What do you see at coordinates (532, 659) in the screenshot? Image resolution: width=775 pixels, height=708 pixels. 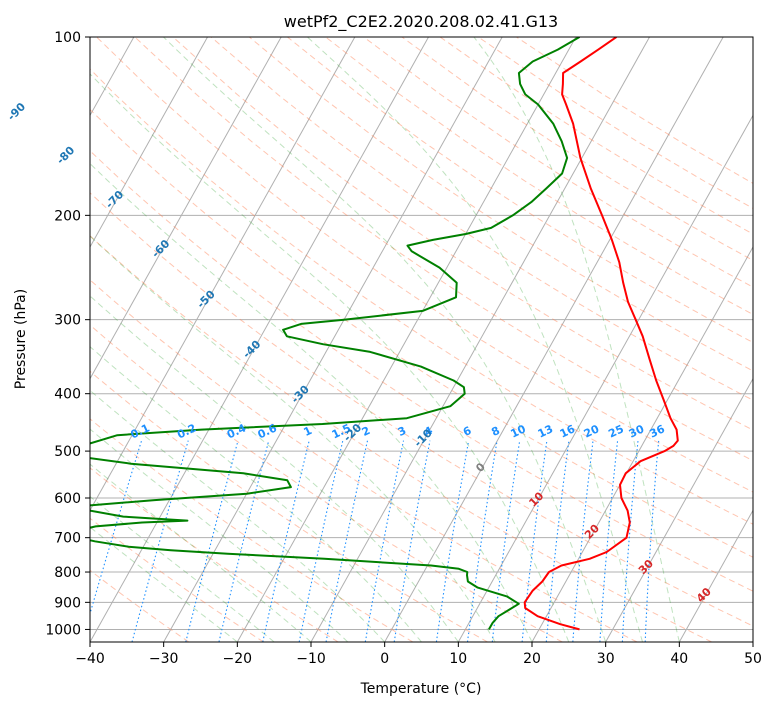 I see `x-tick-label: 20` at bounding box center [532, 659].